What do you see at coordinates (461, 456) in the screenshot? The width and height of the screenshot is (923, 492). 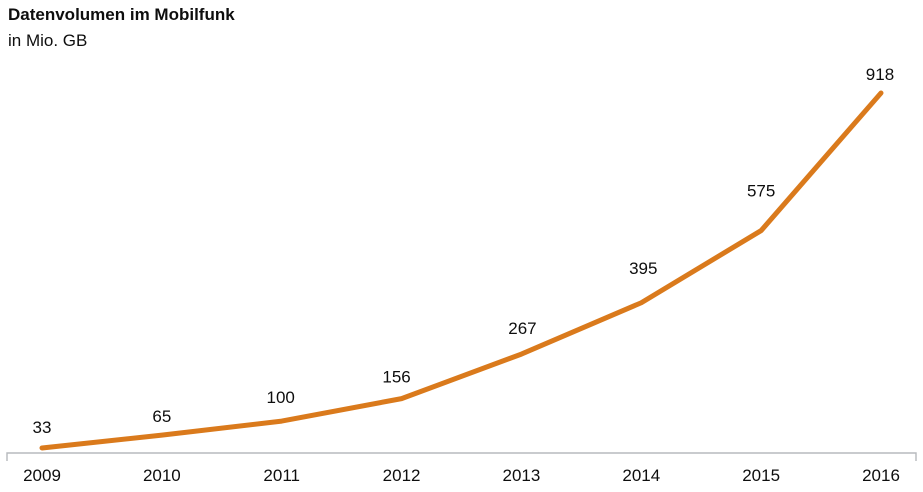 I see `x-axis` at bounding box center [461, 456].